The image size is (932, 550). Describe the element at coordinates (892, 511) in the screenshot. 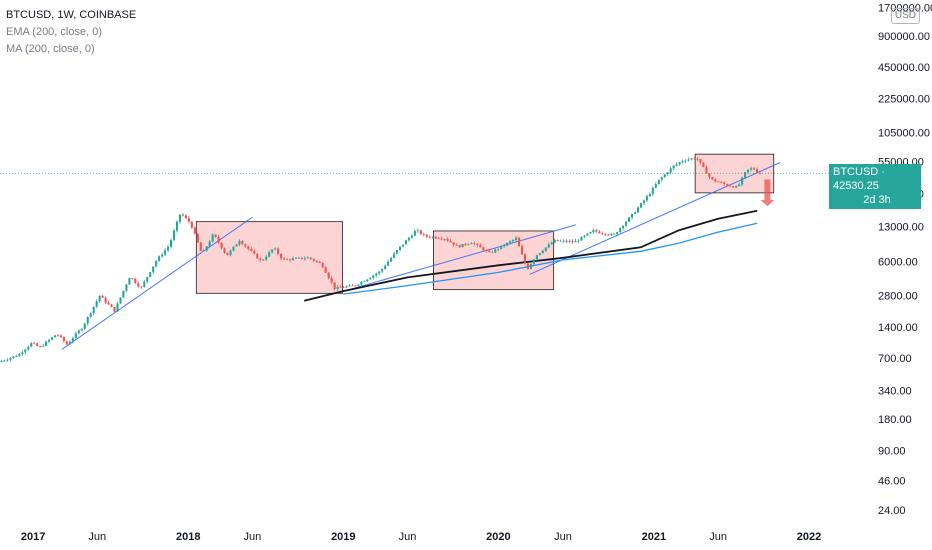

I see `price-tick-label: 24.00` at that location.